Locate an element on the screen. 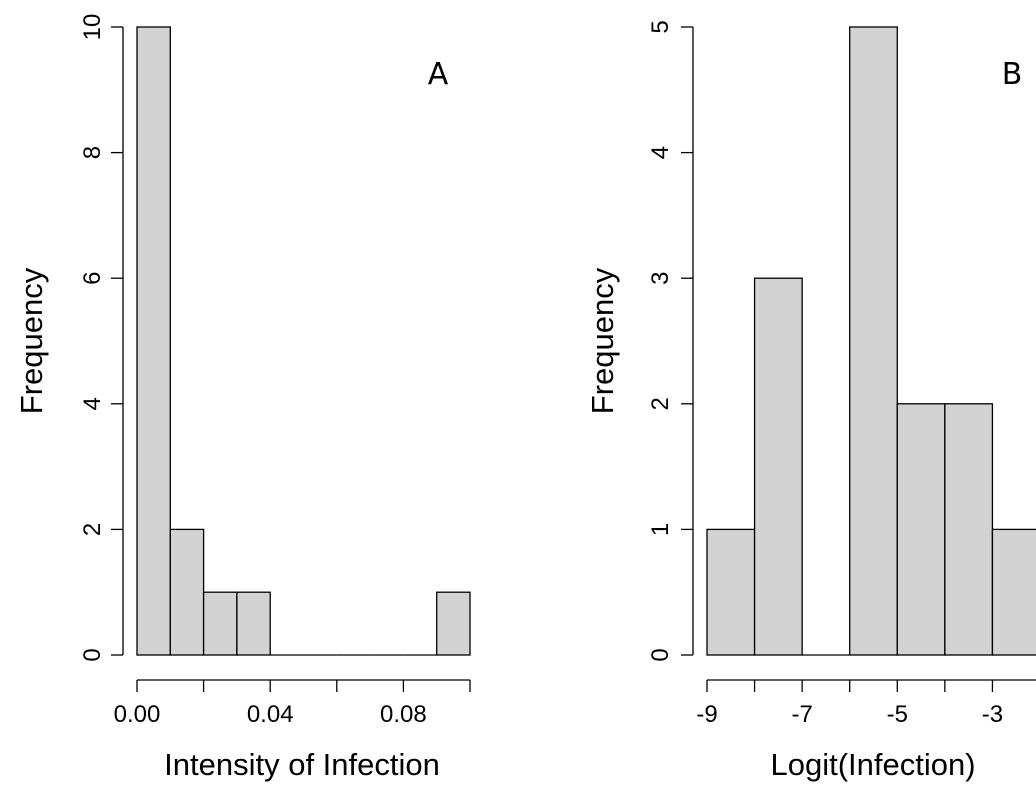 The image size is (1036, 793). panel-b-label: B is located at coordinates (1012, 74).